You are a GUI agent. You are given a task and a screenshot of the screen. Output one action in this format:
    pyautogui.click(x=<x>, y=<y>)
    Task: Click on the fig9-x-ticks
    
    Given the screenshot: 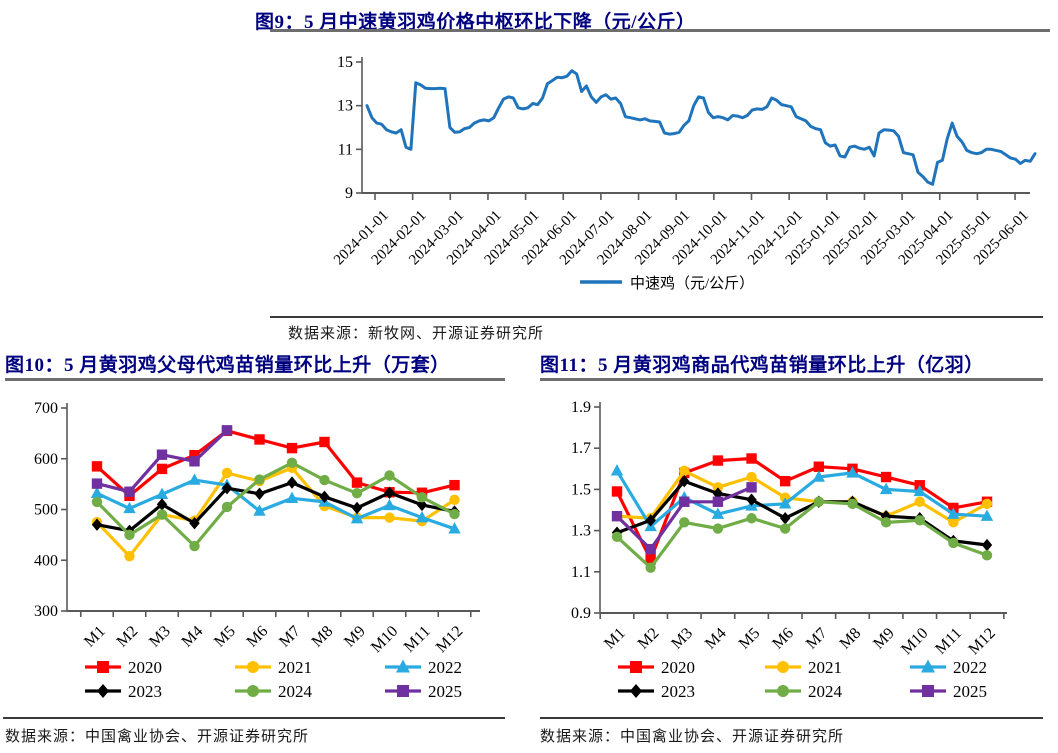 What is the action you would take?
    pyautogui.click(x=695, y=196)
    